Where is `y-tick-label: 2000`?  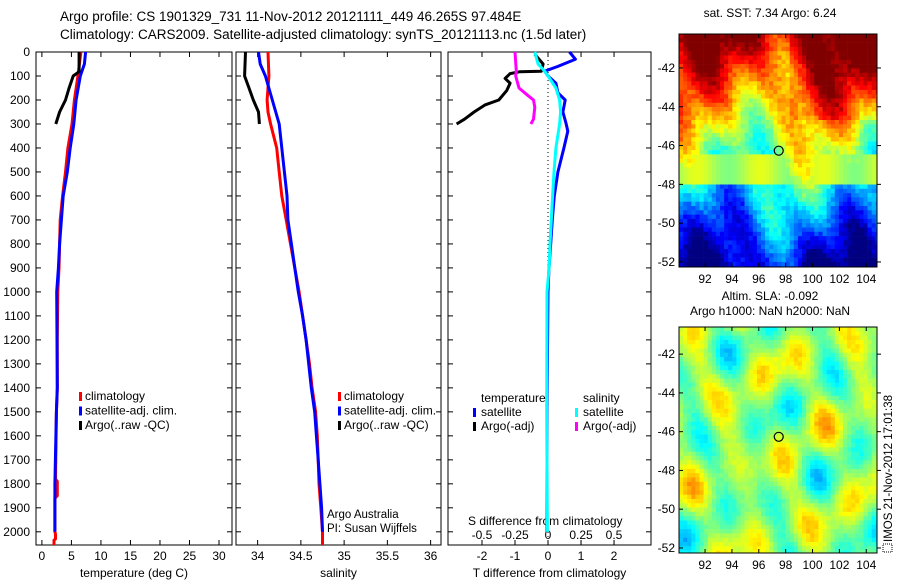
y-tick-label: 2000 is located at coordinates (16, 532).